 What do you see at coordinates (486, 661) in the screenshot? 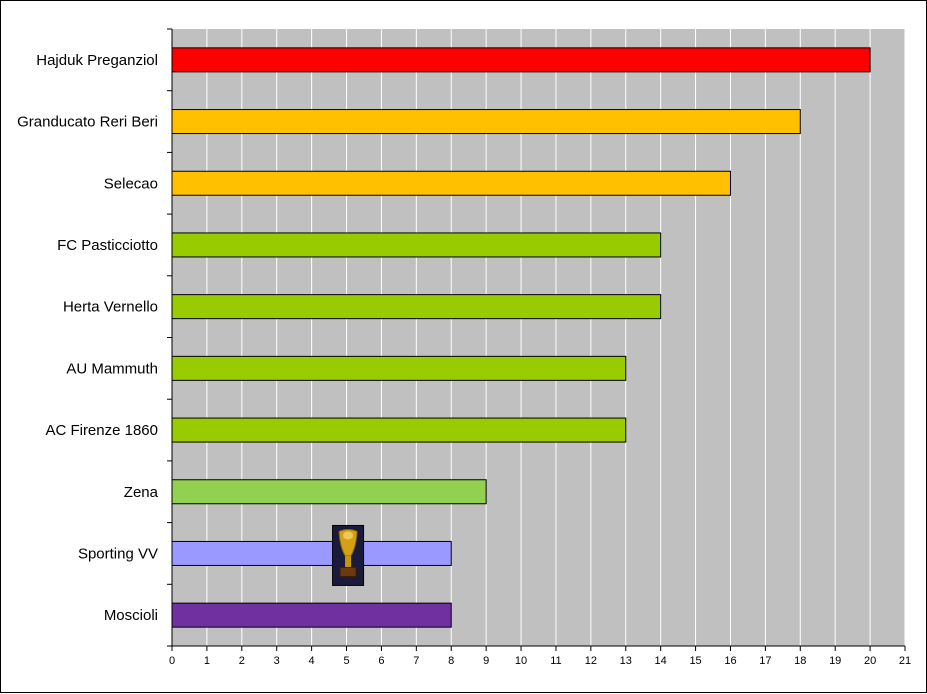
I see `x-tick-label: 9` at bounding box center [486, 661].